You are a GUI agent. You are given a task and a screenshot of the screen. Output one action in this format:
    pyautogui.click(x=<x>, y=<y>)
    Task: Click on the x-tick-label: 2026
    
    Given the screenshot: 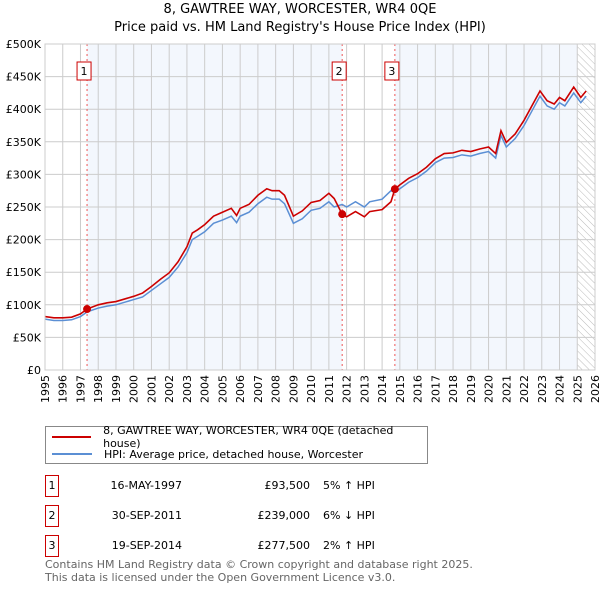 What is the action you would take?
    pyautogui.click(x=594, y=389)
    